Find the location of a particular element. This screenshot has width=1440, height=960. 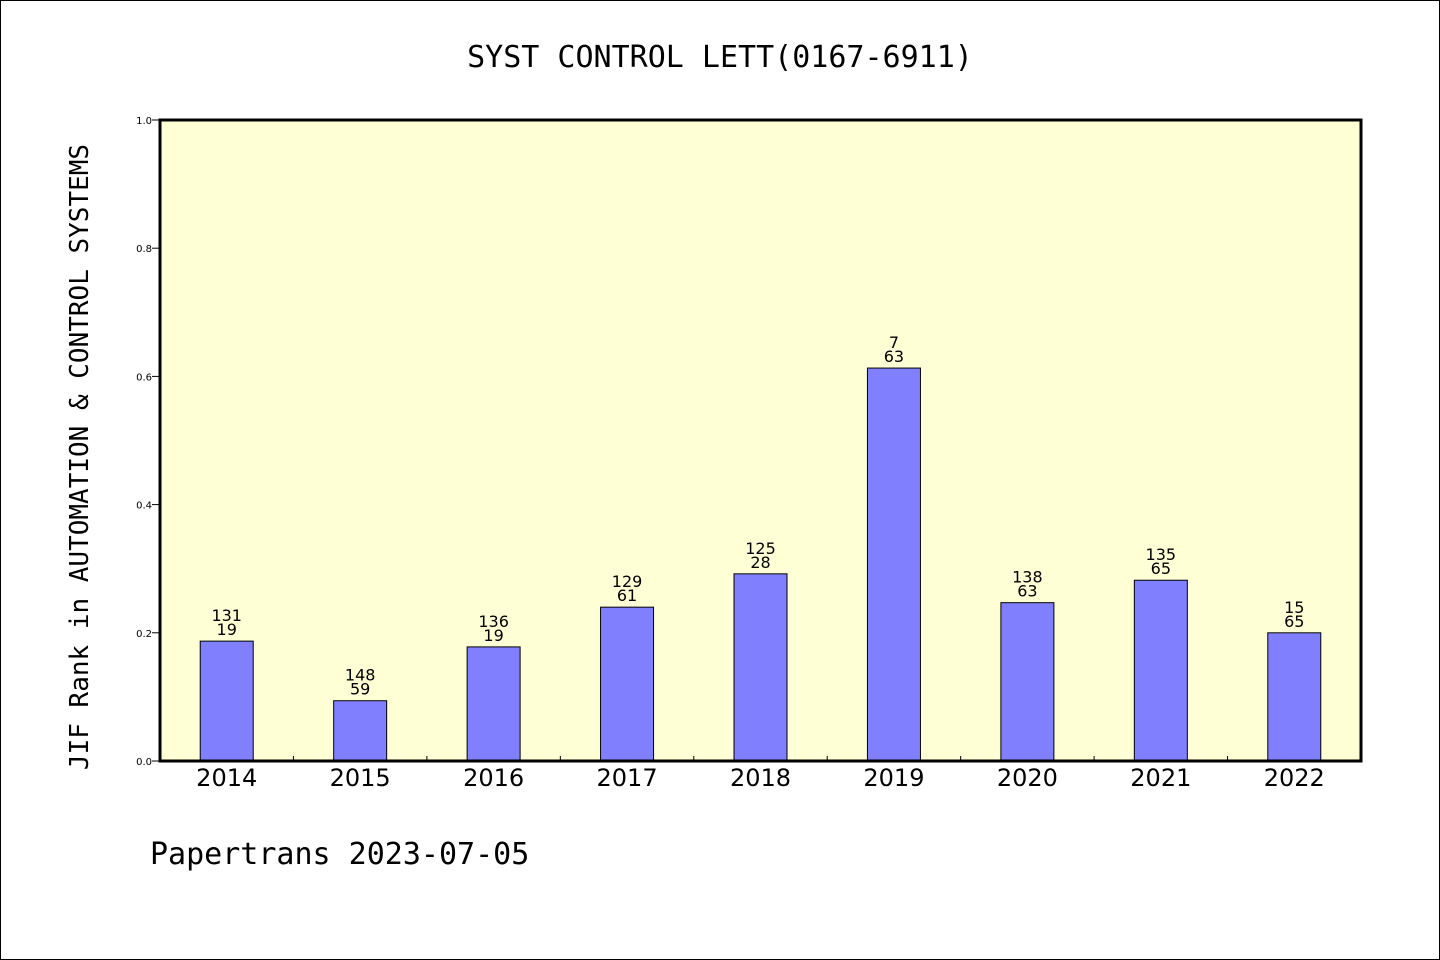

bar-2016 is located at coordinates (493, 704).